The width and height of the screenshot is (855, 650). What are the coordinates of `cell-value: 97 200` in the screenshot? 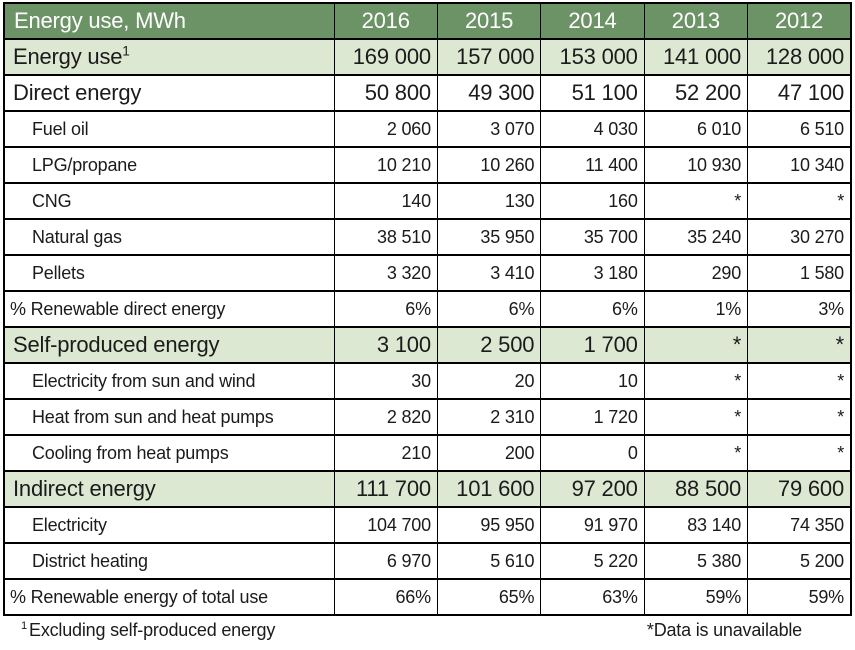 It's located at (592, 489).